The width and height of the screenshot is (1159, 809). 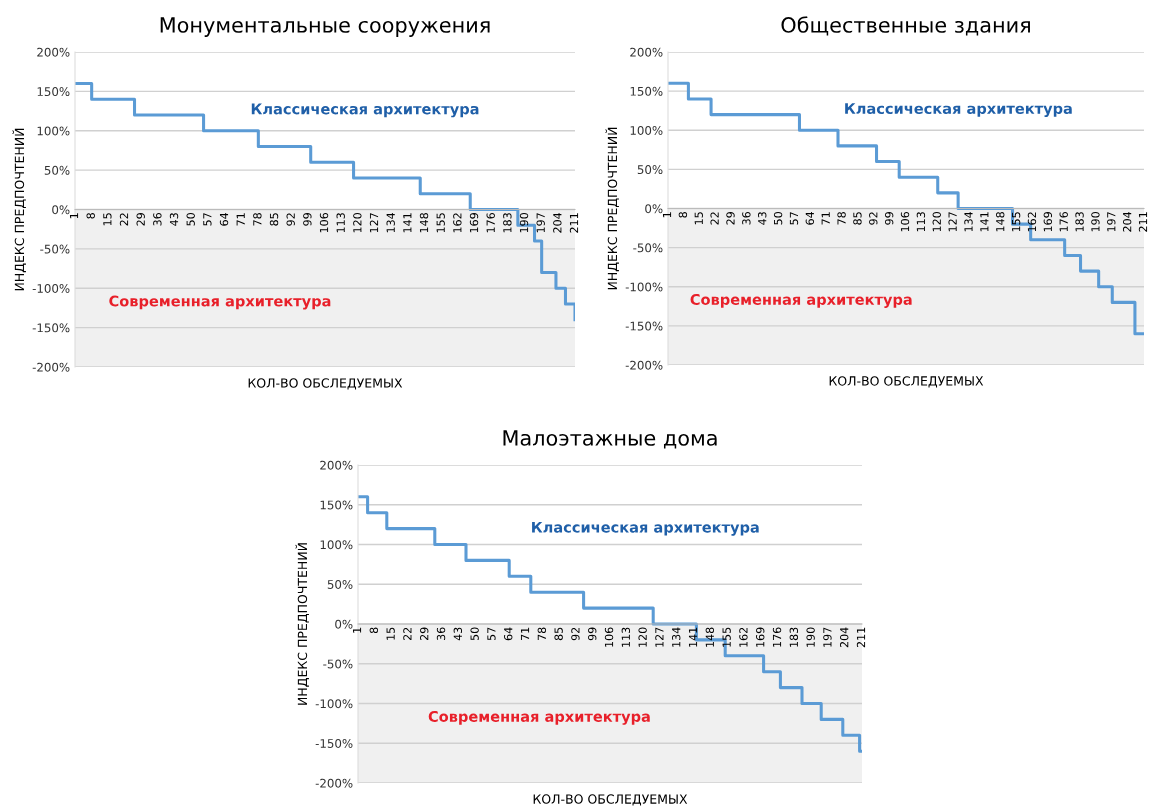 I want to click on chart-title: Монументальные сооружения, so click(x=325, y=27).